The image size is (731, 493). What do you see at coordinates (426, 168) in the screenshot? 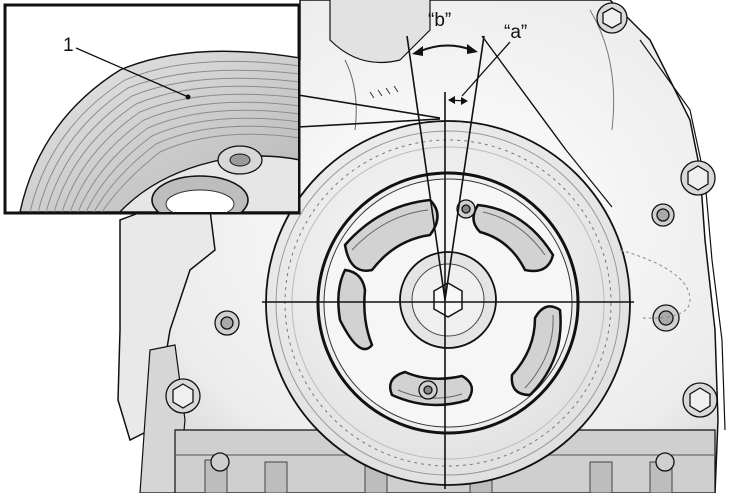
I see `angle-b-left-leg` at bounding box center [426, 168].